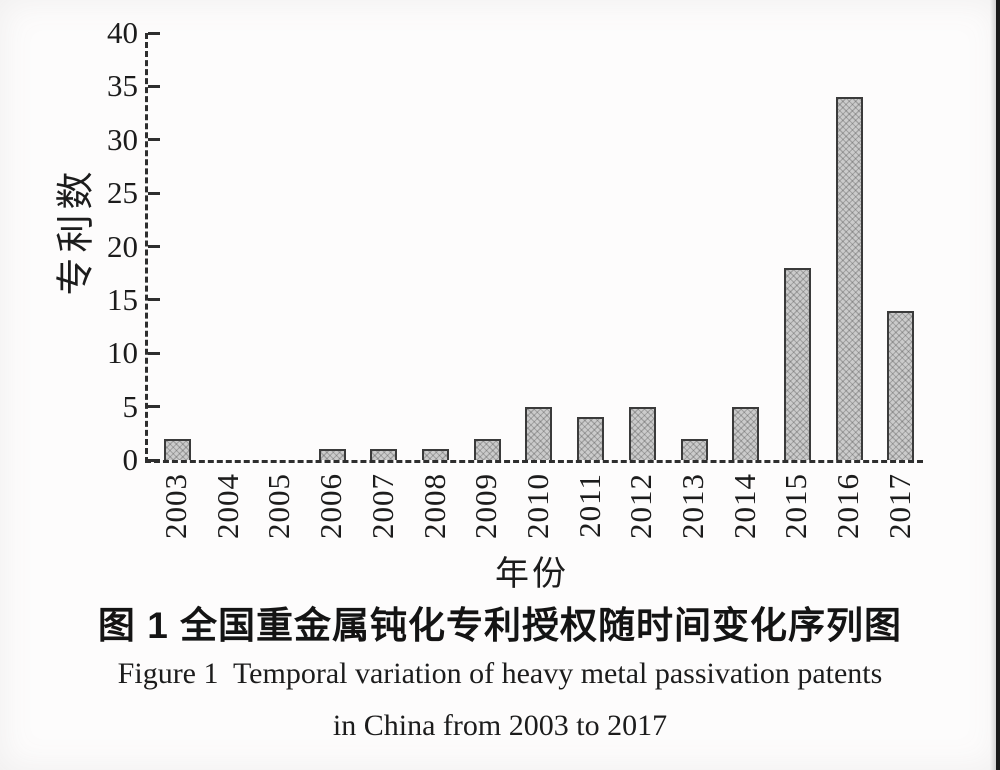 The height and width of the screenshot is (770, 1000). What do you see at coordinates (993, 385) in the screenshot?
I see `scan-shadow-right` at bounding box center [993, 385].